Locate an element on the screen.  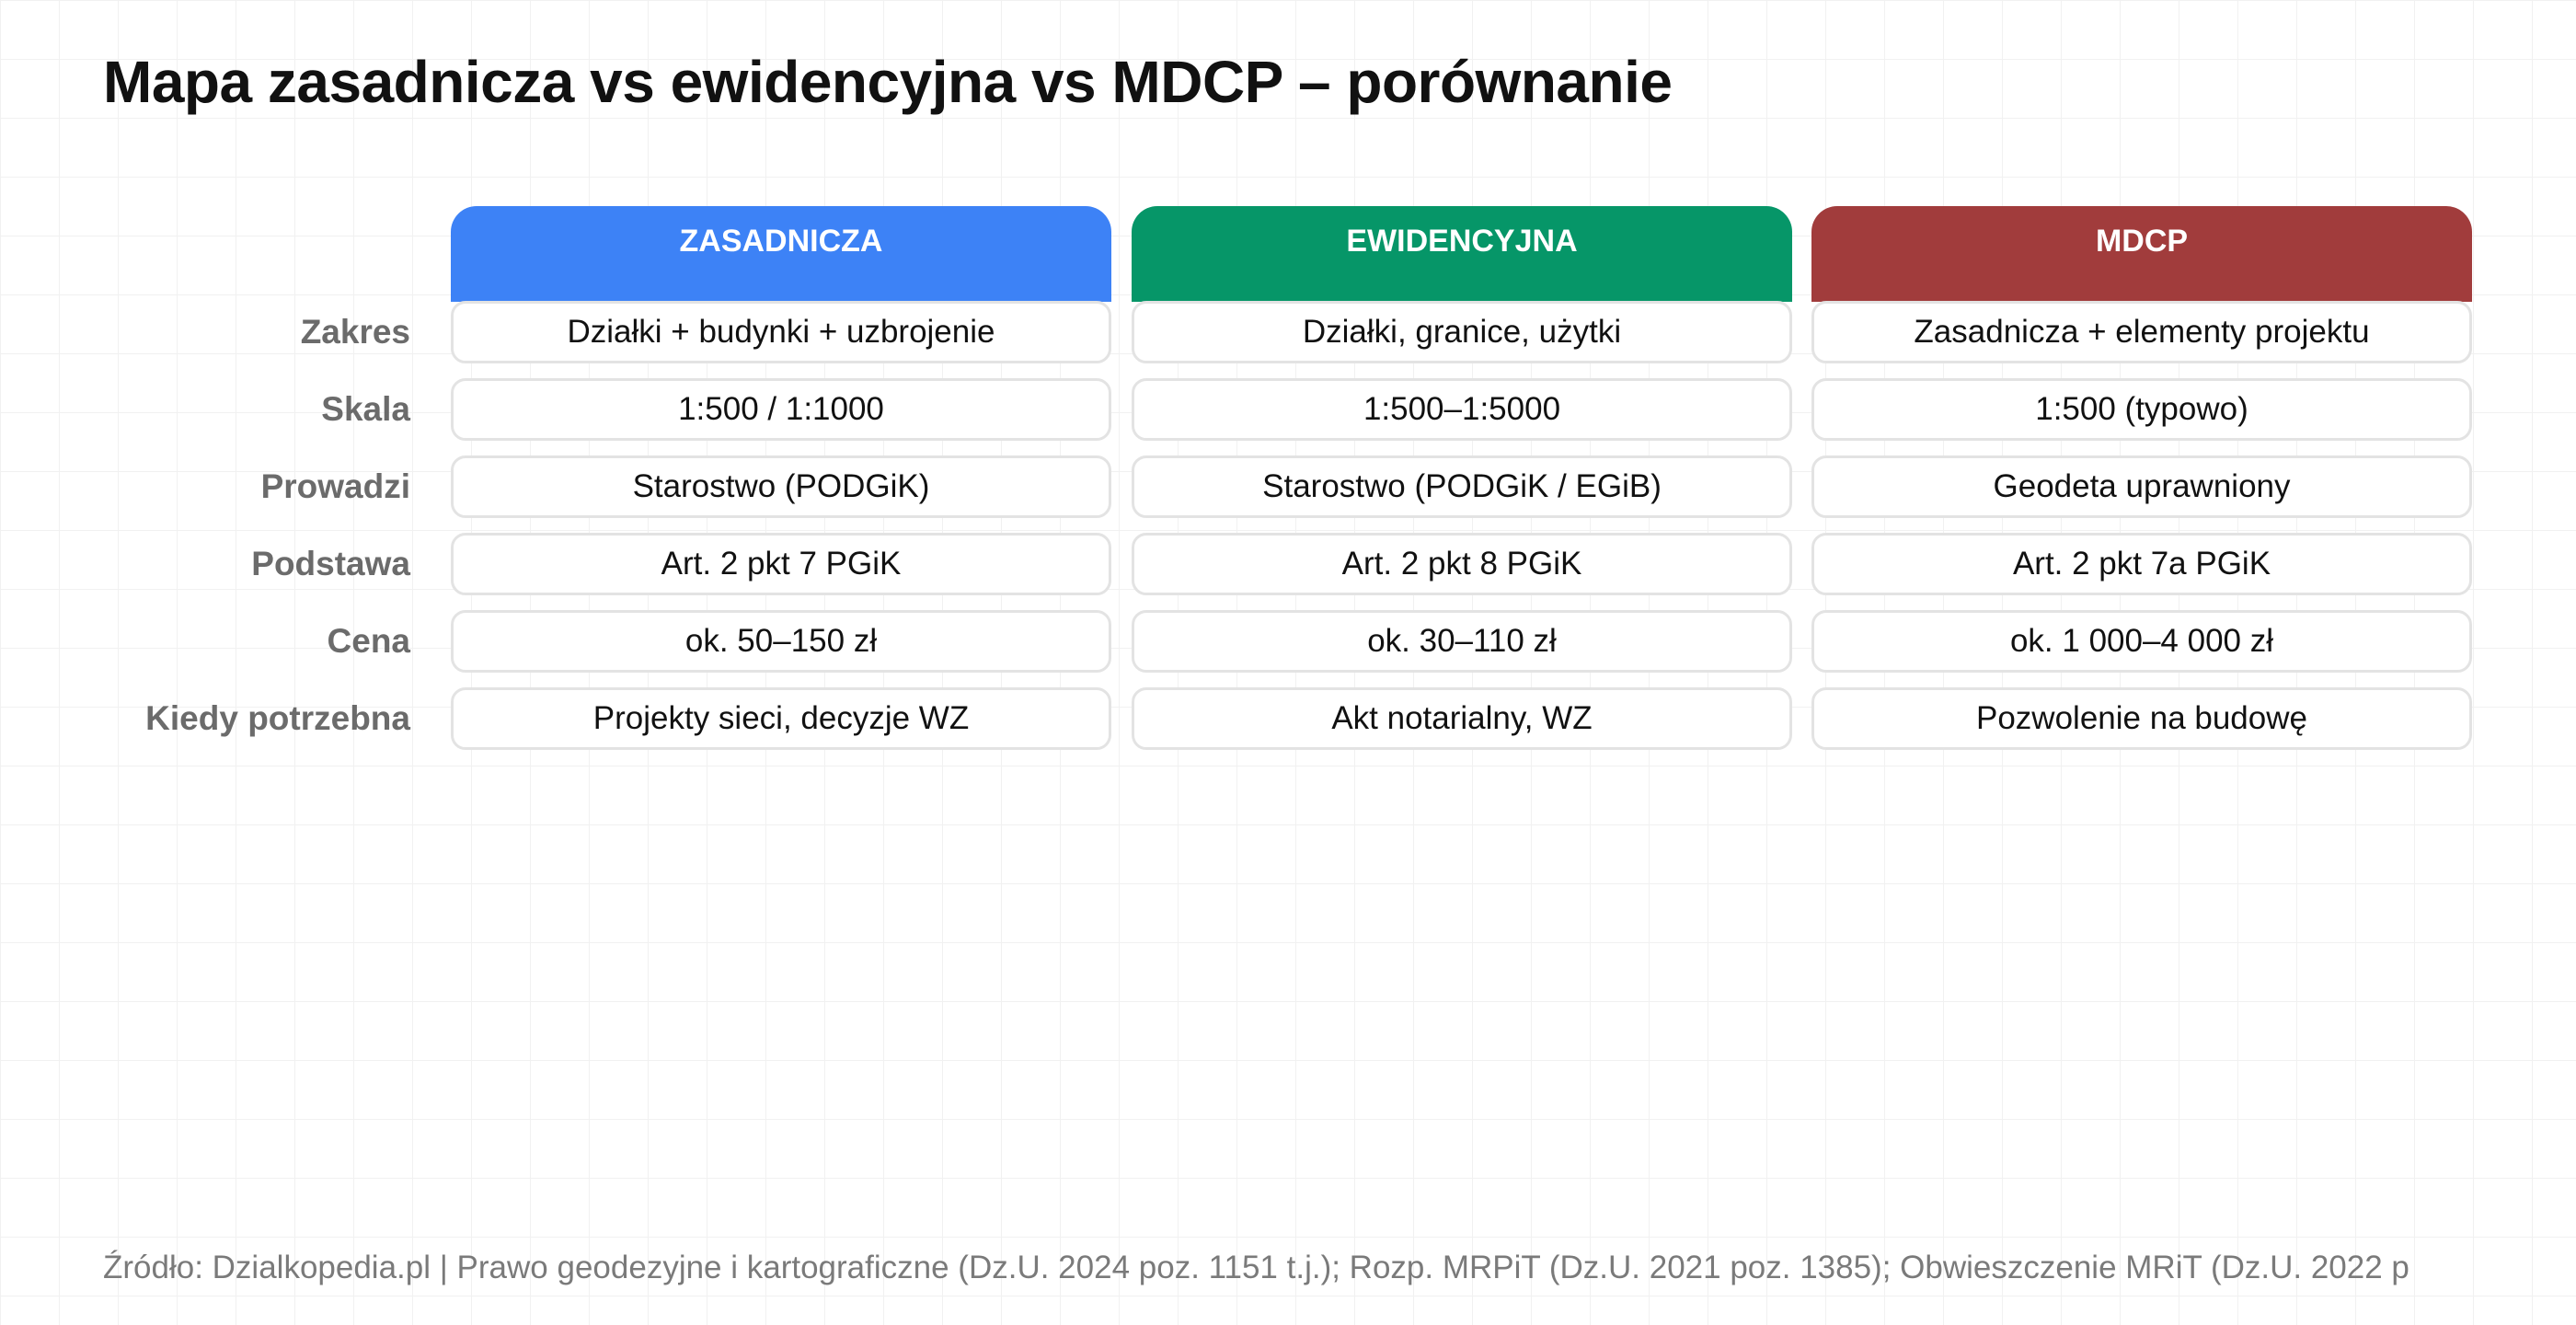
table-cell: ok. 50–150 zł is located at coordinates (781, 641).